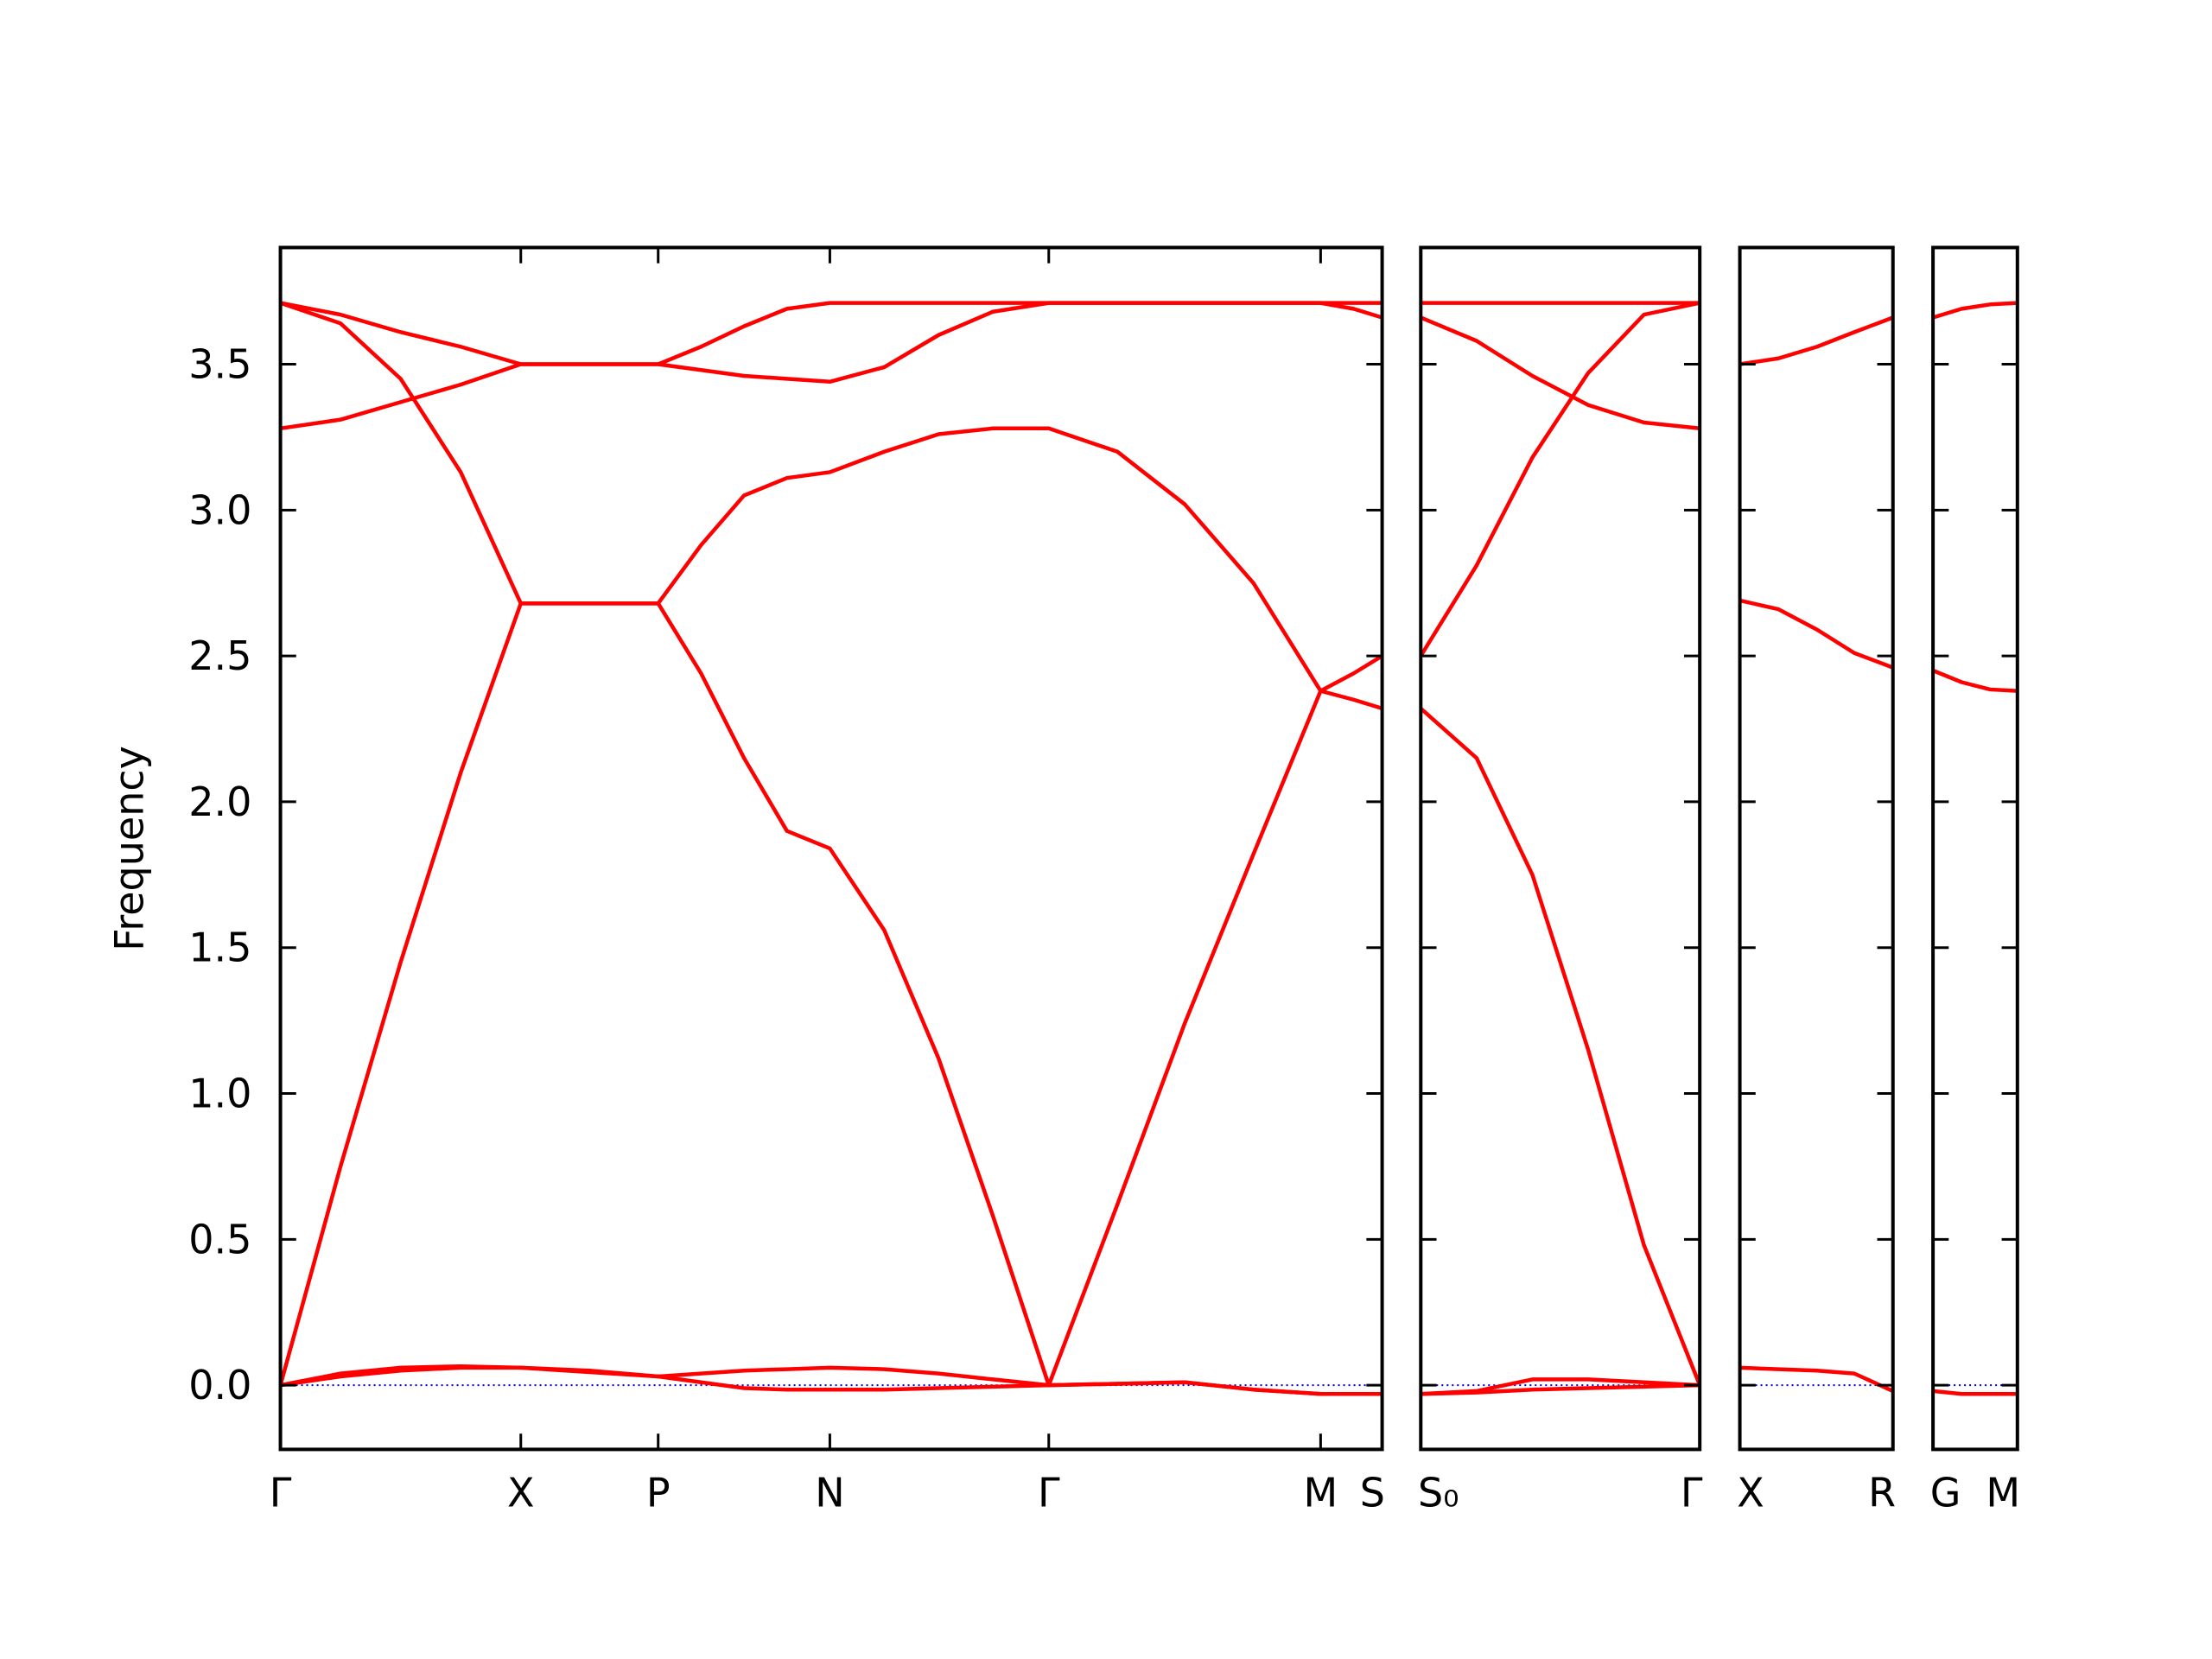 The height and width of the screenshot is (1659, 2212). I want to click on x-tick-label: G, so click(1945, 1493).